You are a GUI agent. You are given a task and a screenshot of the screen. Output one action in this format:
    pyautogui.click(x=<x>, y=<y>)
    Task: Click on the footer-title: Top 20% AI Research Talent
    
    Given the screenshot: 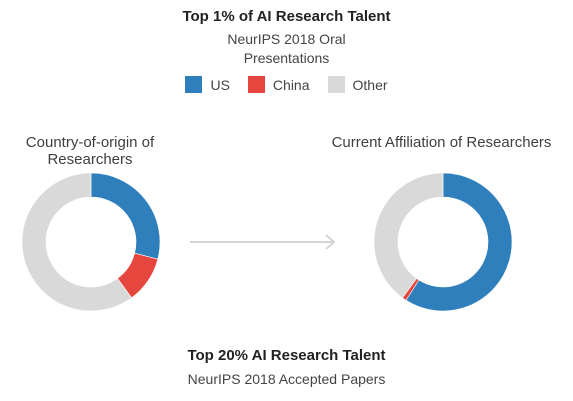 What is the action you would take?
    pyautogui.click(x=286, y=355)
    